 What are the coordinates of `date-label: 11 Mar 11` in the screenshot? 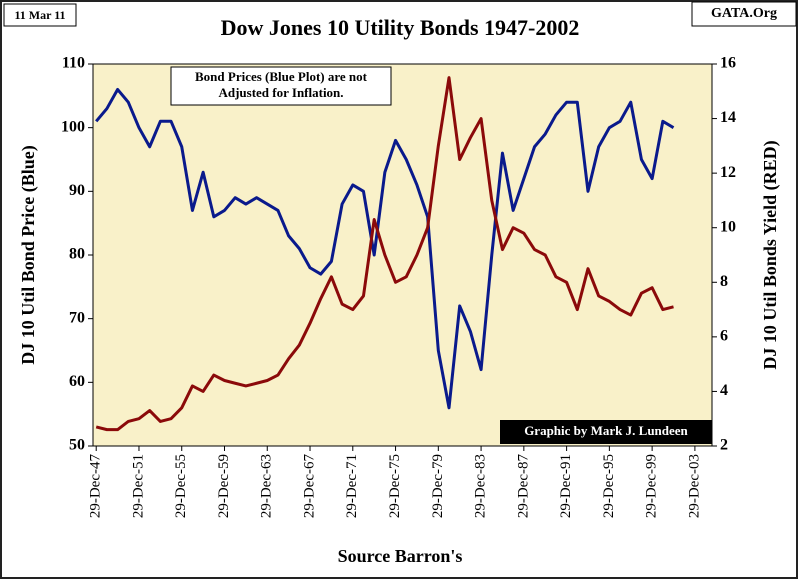 It's located at (39, 15).